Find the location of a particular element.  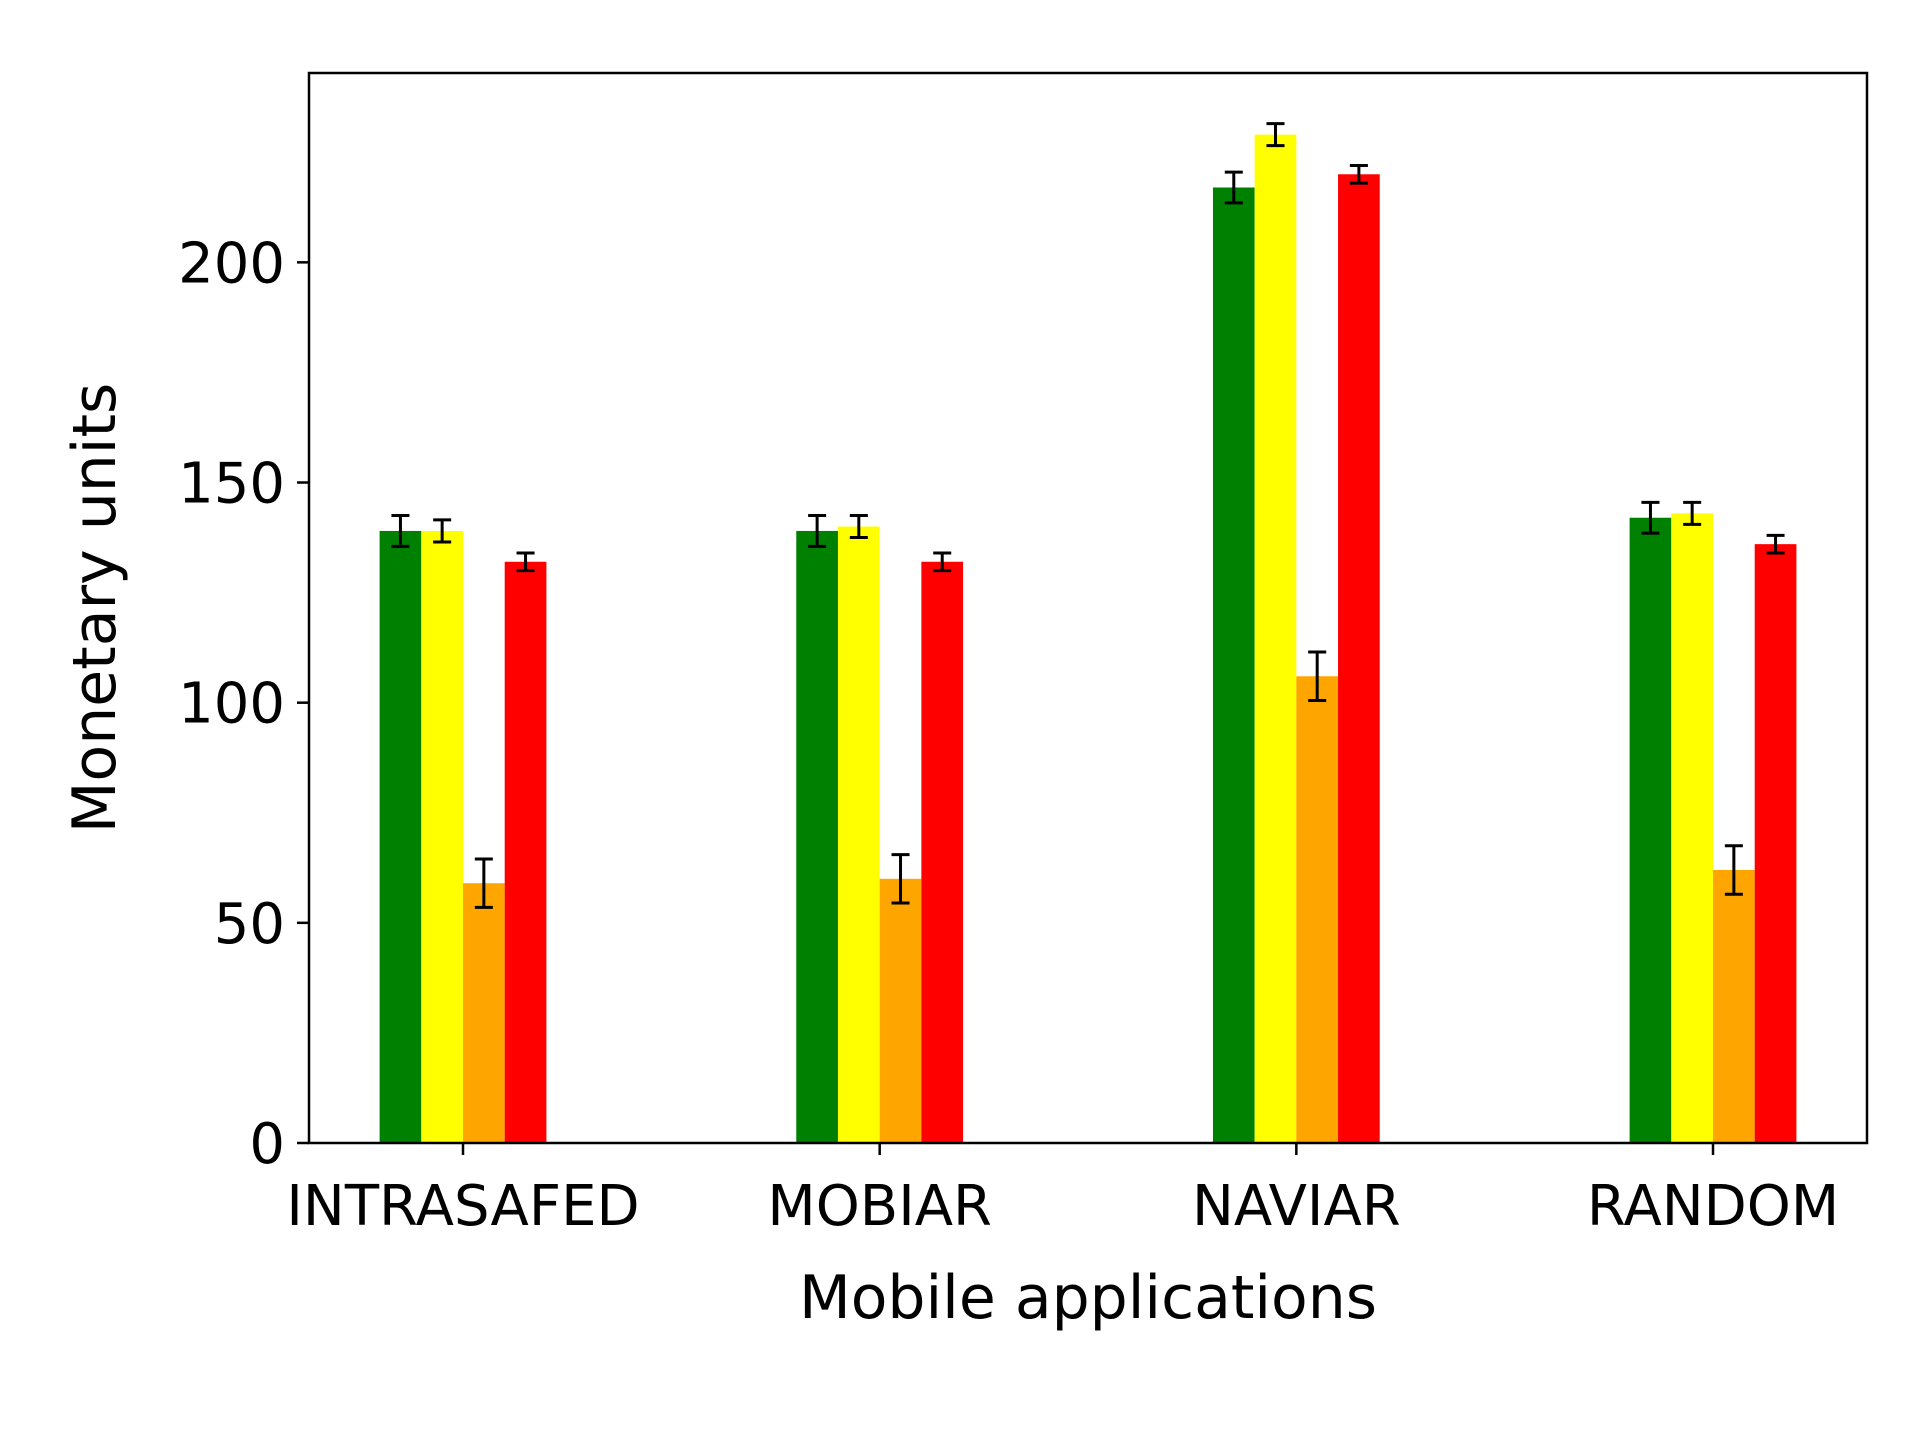

y-tick-label: 200 is located at coordinates (231, 263).